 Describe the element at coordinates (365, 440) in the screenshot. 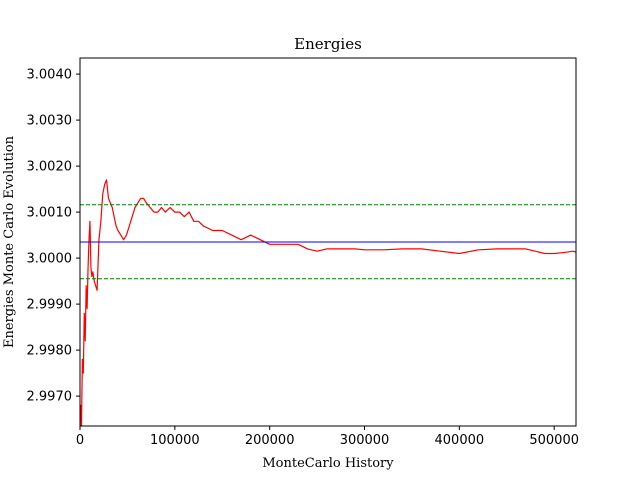

I see `x-tick-label: 300000` at that location.